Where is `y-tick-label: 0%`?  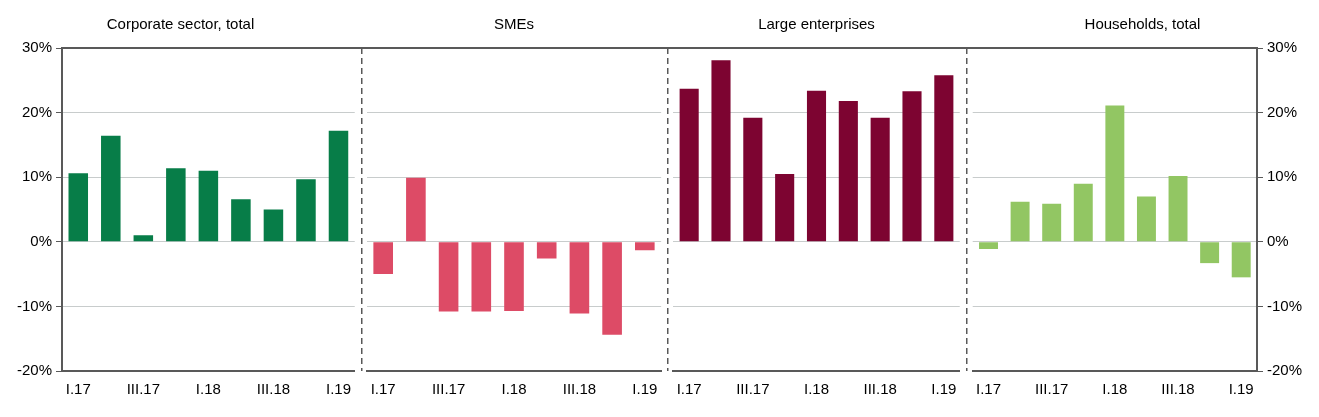
y-tick-label: 0% is located at coordinates (41, 240).